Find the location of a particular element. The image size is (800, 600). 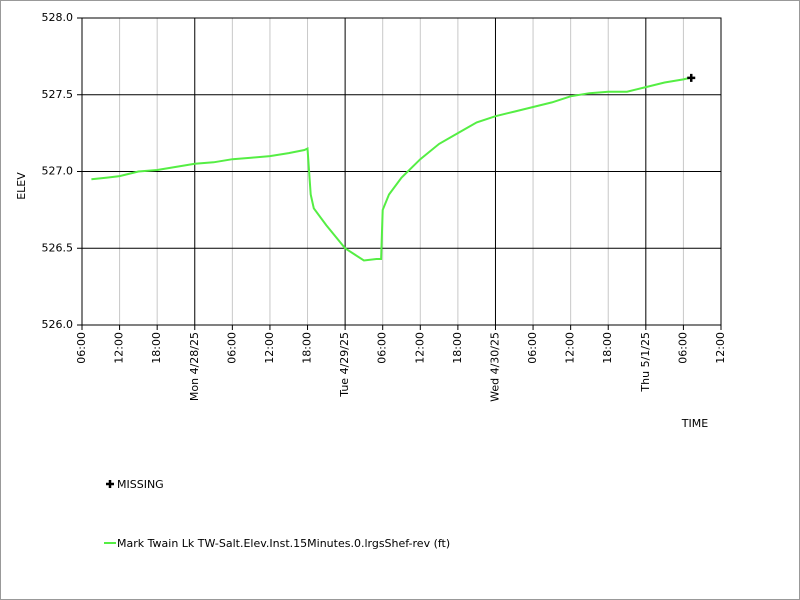

legend-label: MISSING is located at coordinates (140, 484).